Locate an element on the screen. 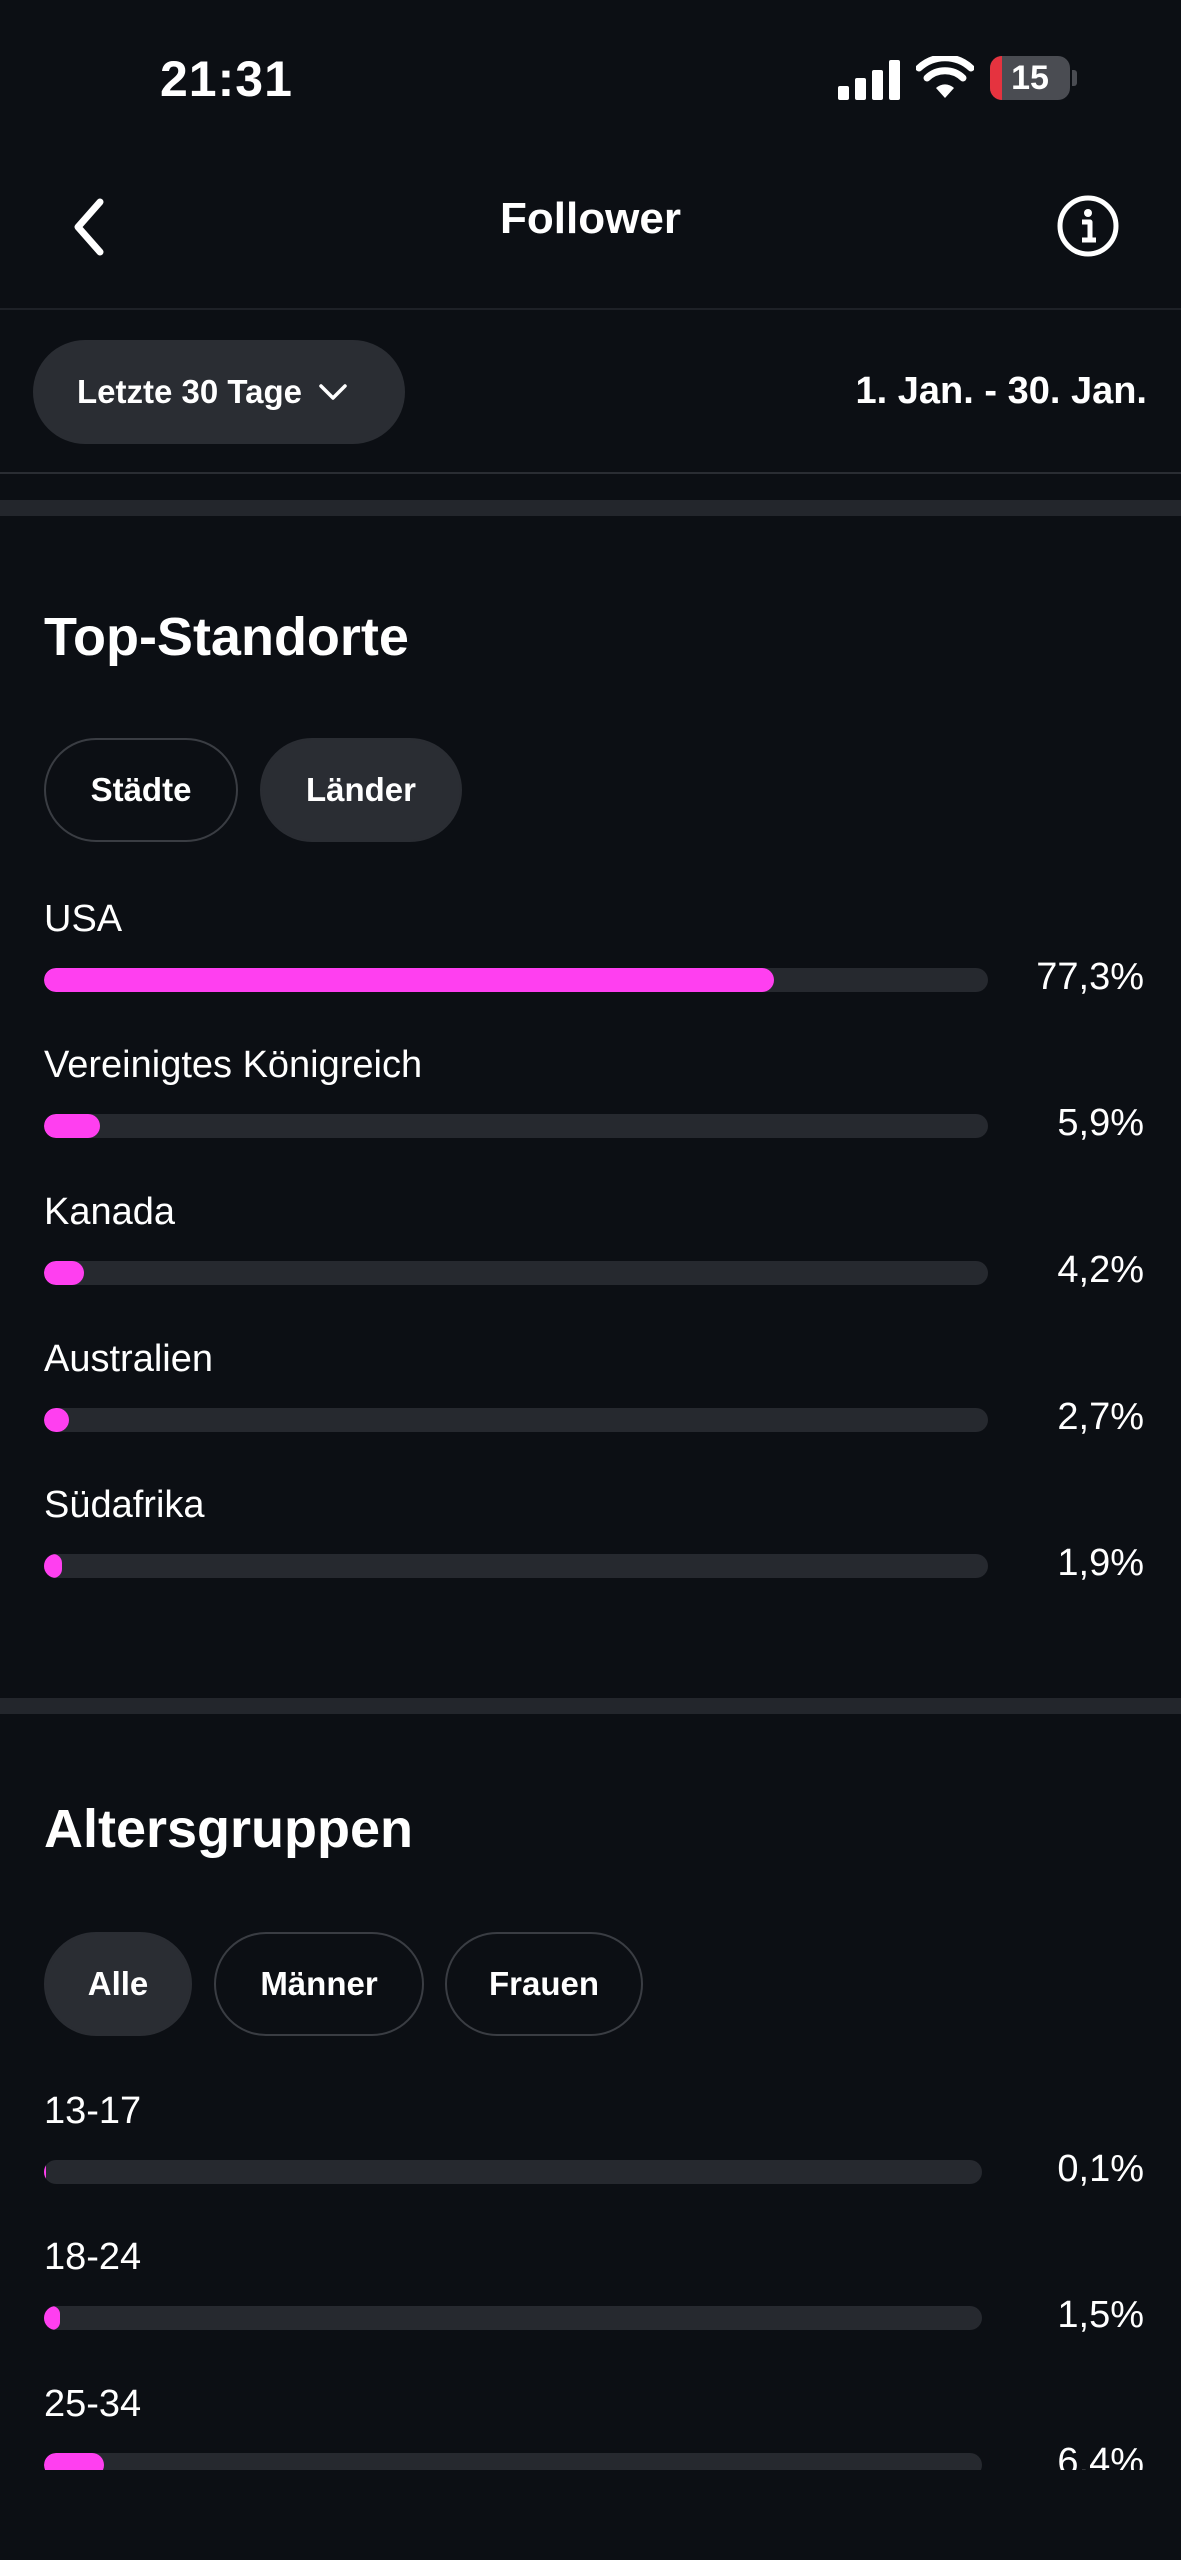 The height and width of the screenshot is (2560, 1181). age-row: 25-34 6,4% is located at coordinates (594, 2426).